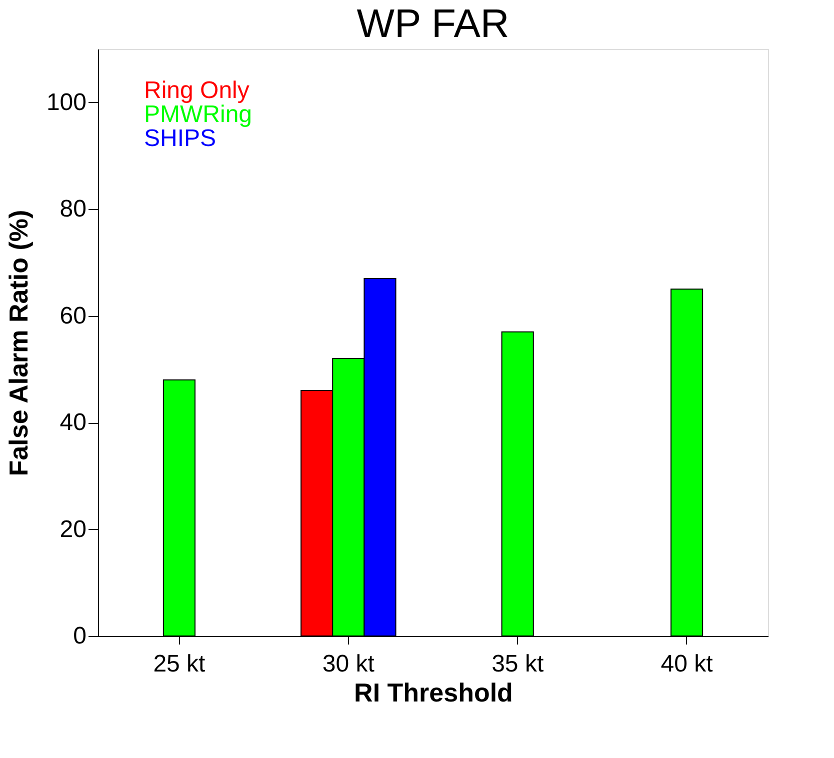 The width and height of the screenshot is (834, 758). I want to click on chart-title: WP FAR, so click(433, 24).